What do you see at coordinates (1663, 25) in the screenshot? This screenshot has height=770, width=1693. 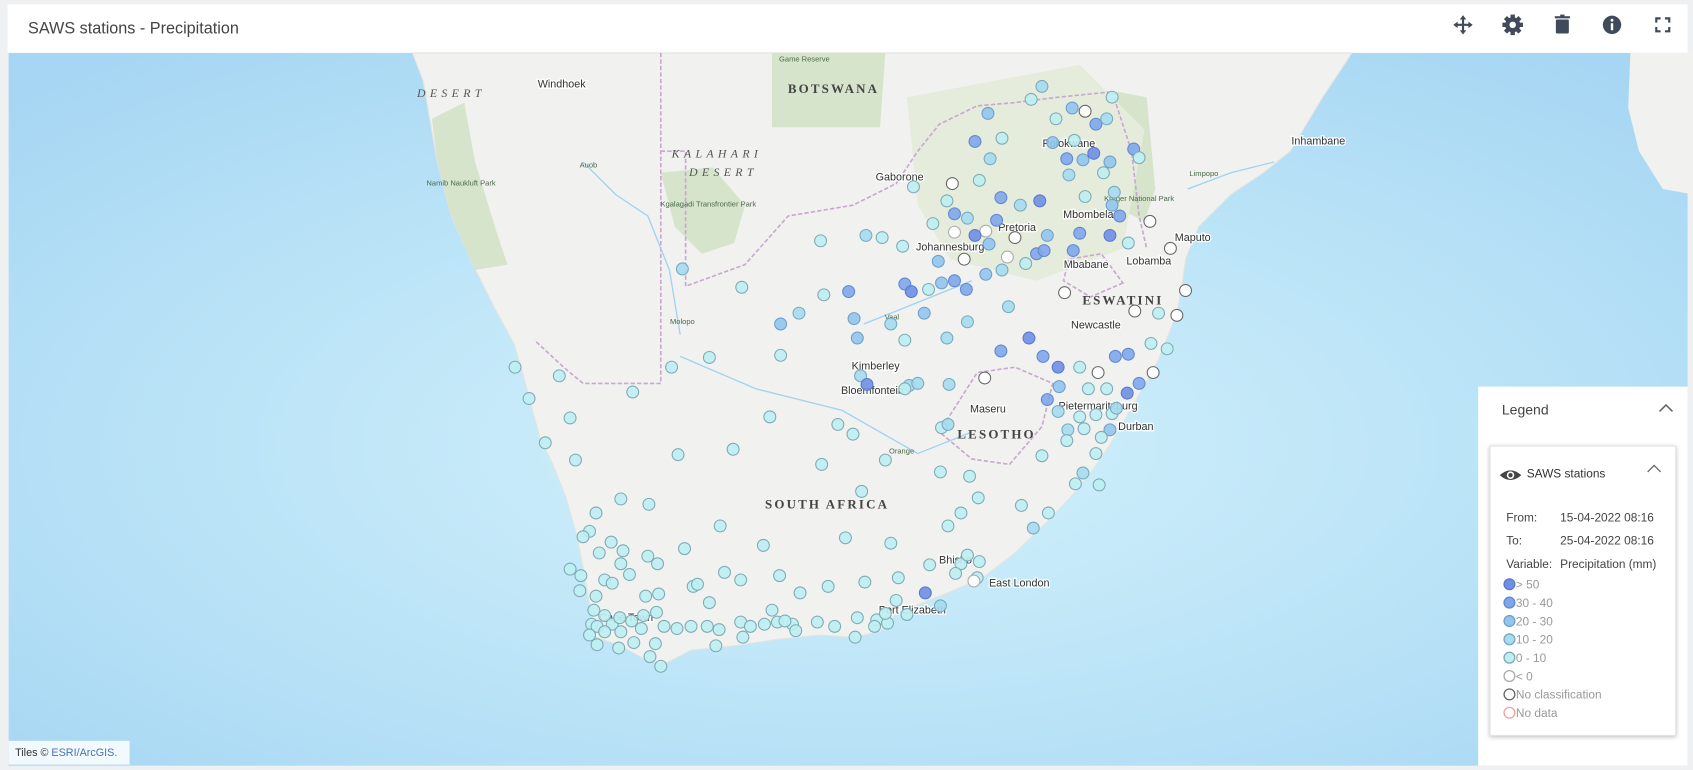 I see `fullscreen-button` at bounding box center [1663, 25].